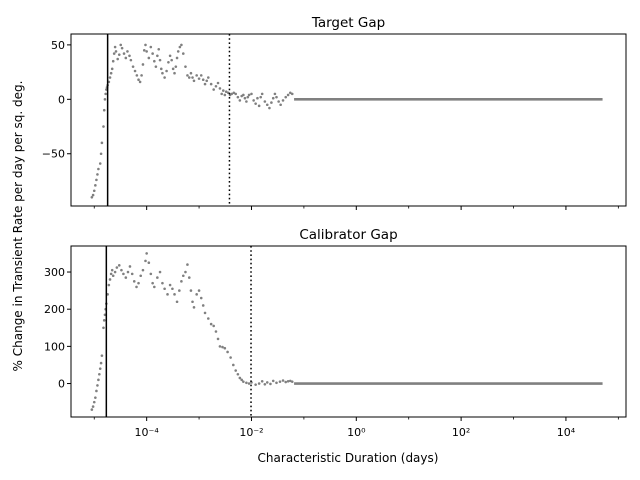 The width and height of the screenshot is (640, 480). Describe the element at coordinates (356, 432) in the screenshot. I see `x-tick-label: 10⁰` at that location.